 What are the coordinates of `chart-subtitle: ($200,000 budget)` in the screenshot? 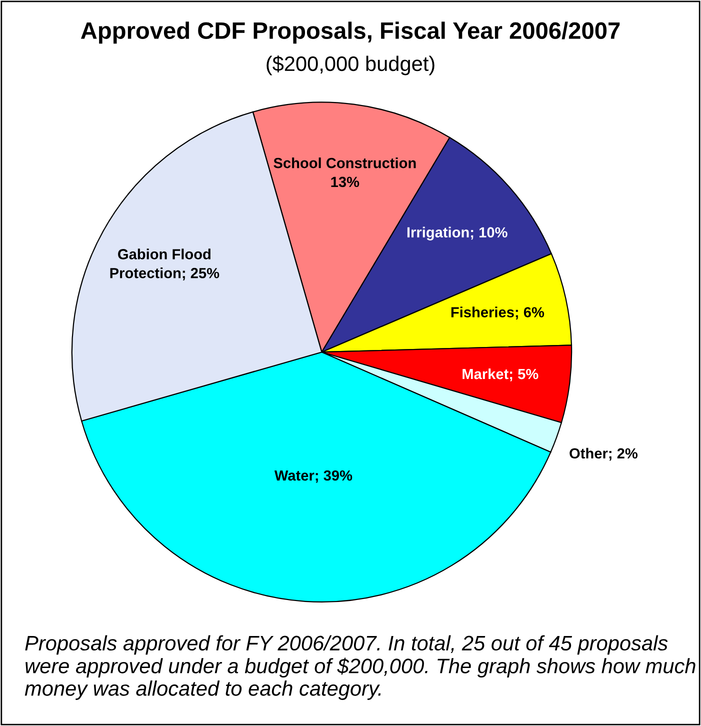 It's located at (350, 65).